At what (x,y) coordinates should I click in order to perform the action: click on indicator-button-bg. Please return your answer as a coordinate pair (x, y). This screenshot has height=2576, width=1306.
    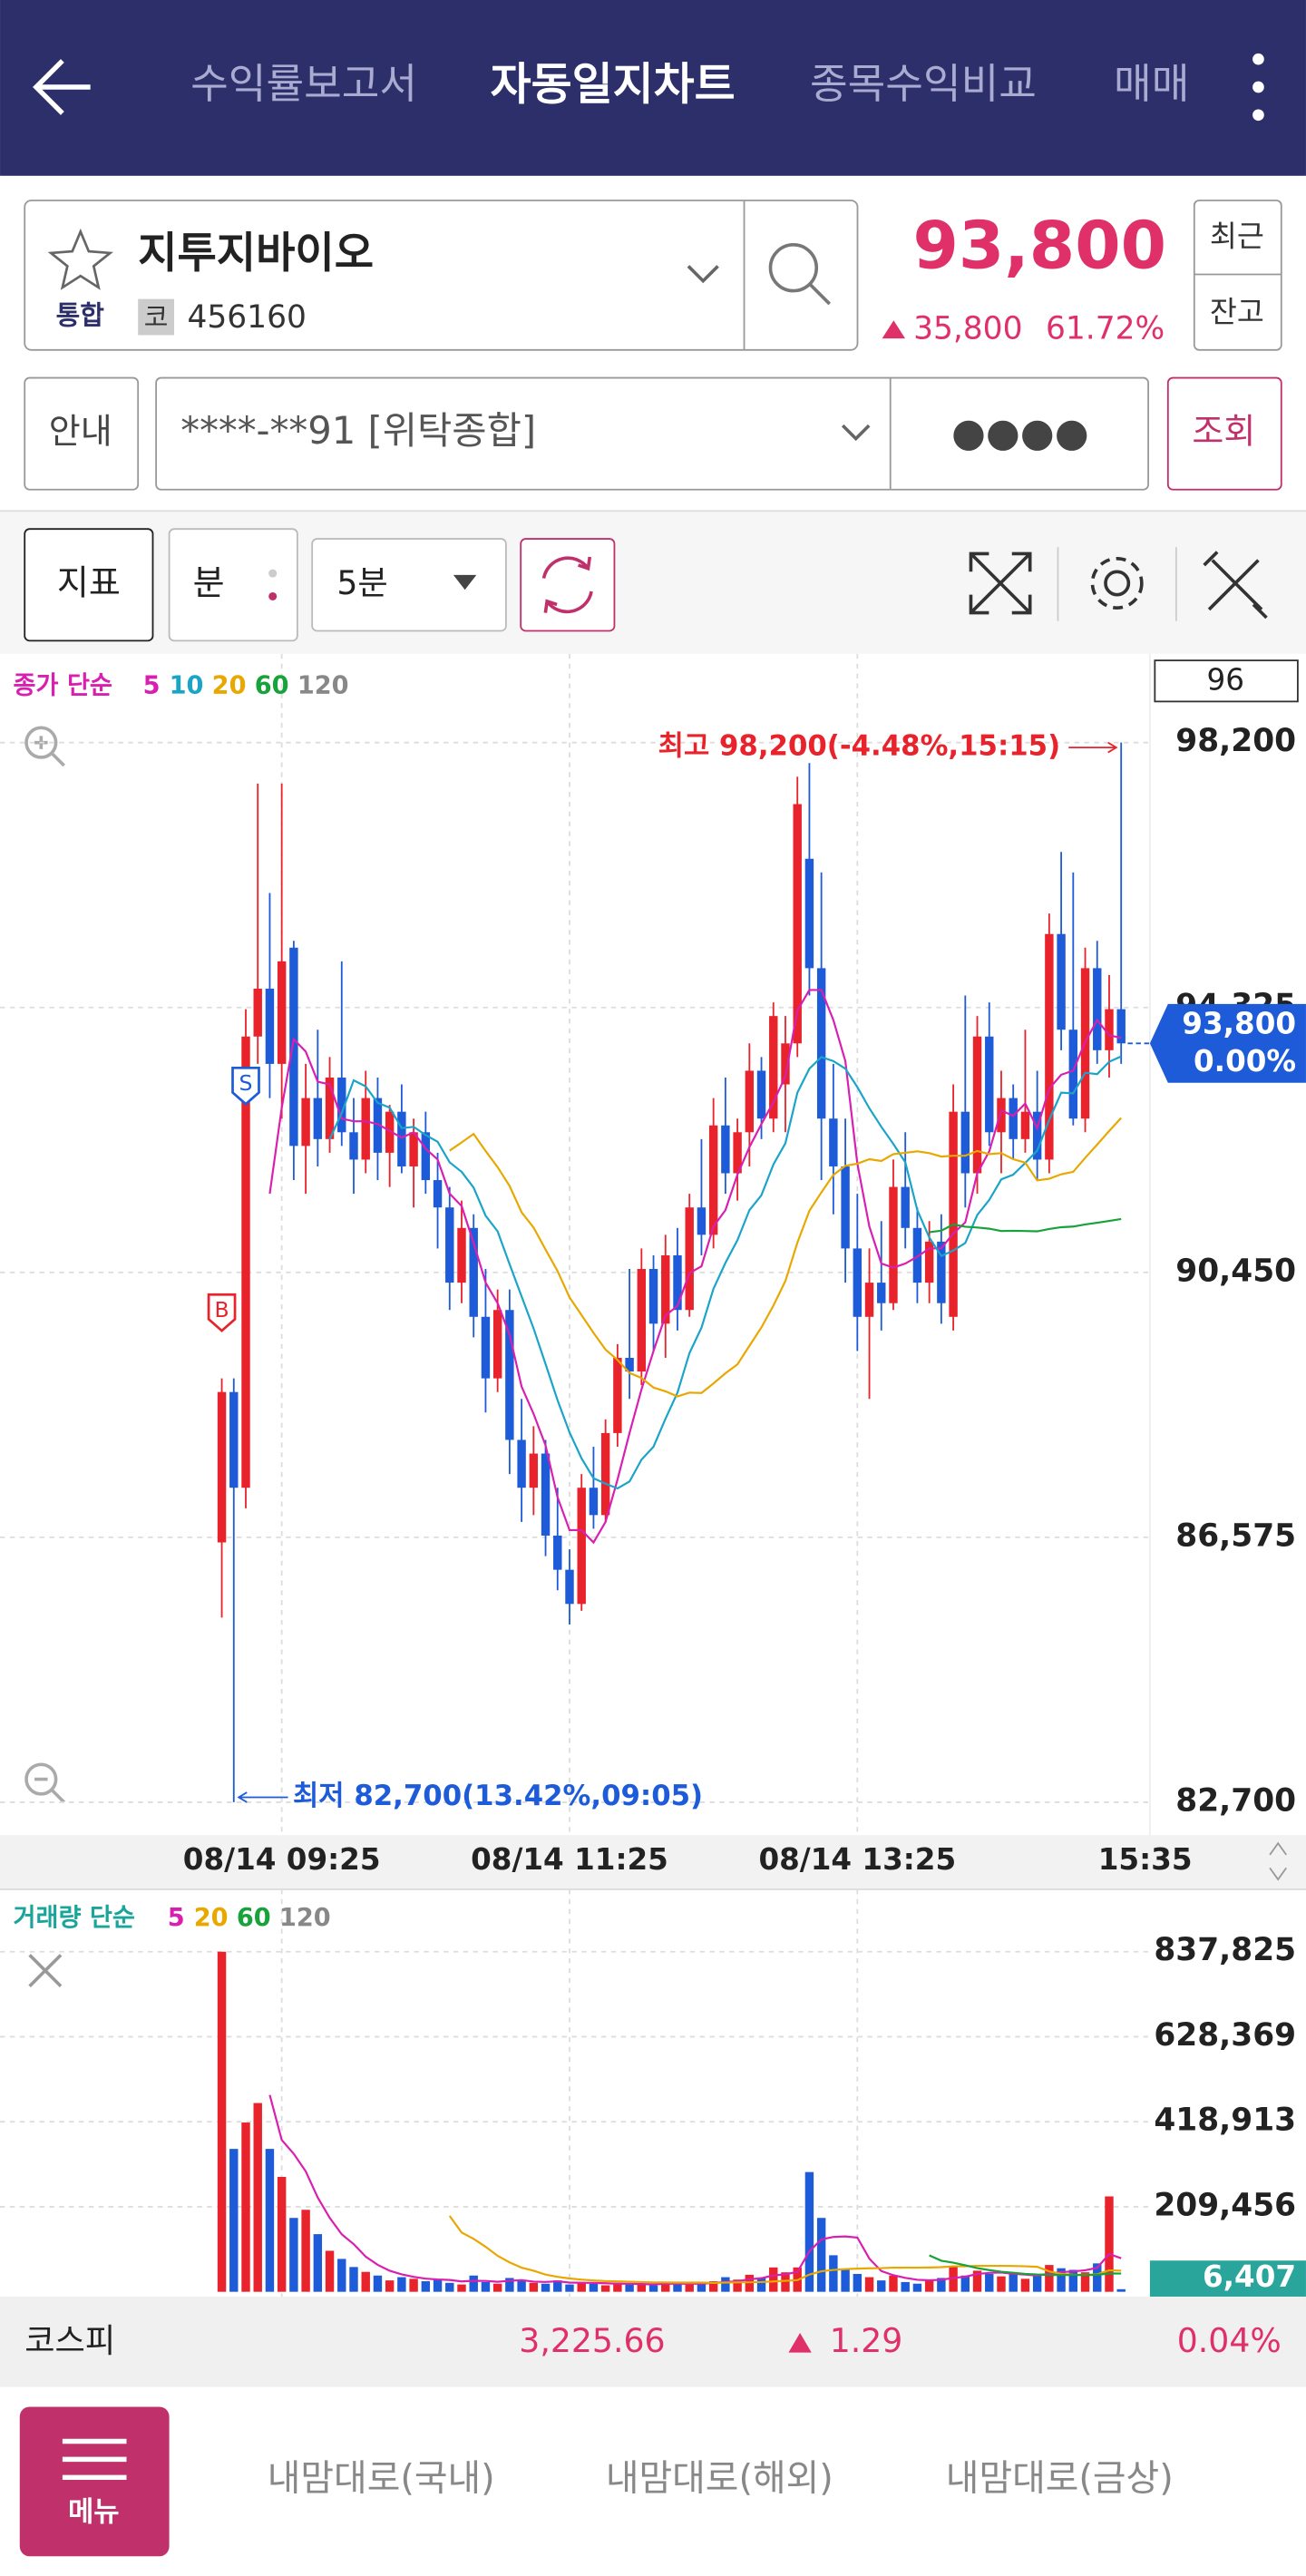
    Looking at the image, I should click on (89, 585).